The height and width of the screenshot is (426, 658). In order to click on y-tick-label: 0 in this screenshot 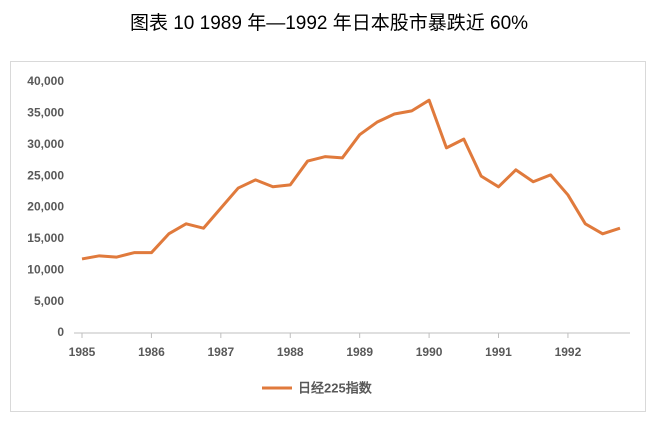, I will do `click(60, 332)`.